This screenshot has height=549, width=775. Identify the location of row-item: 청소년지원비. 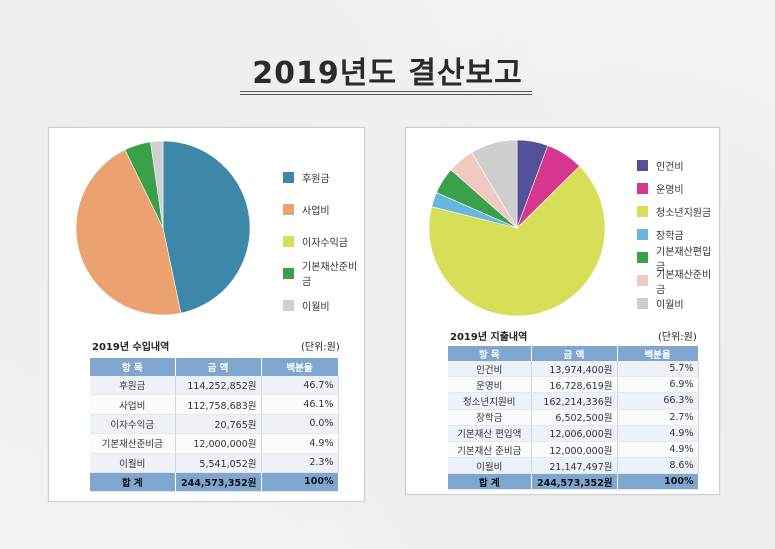
(490, 401).